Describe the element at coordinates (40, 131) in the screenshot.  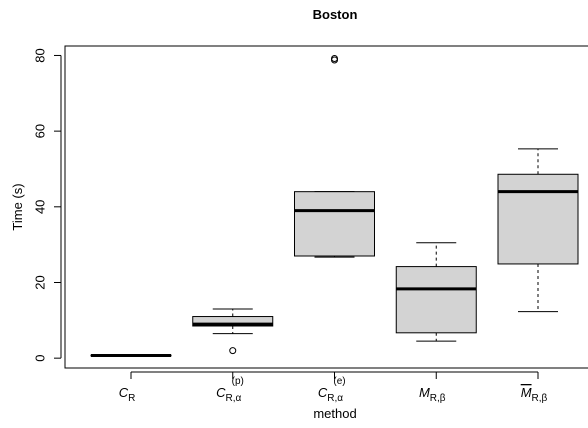
I see `y-tick-label: 60` at that location.